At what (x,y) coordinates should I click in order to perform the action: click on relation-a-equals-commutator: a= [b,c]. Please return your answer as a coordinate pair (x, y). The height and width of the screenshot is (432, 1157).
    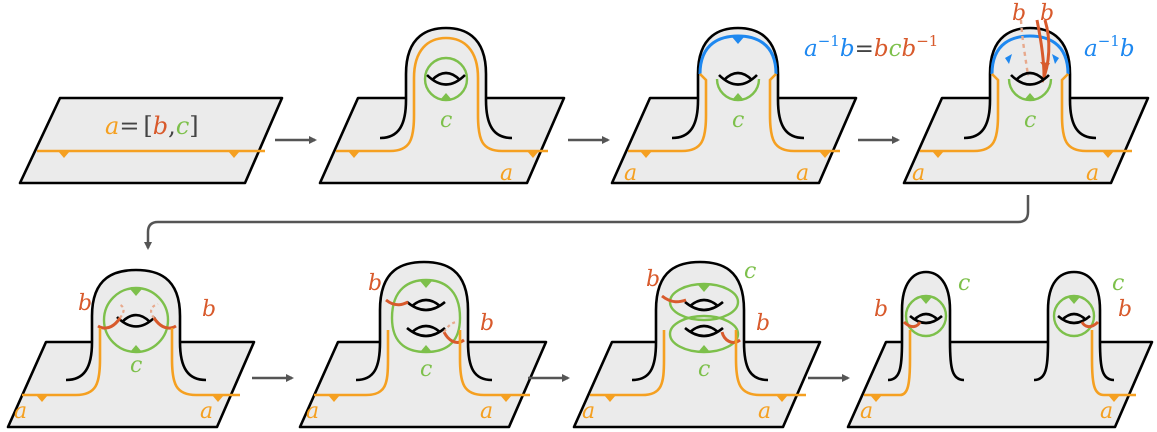
    Looking at the image, I should click on (152, 126).